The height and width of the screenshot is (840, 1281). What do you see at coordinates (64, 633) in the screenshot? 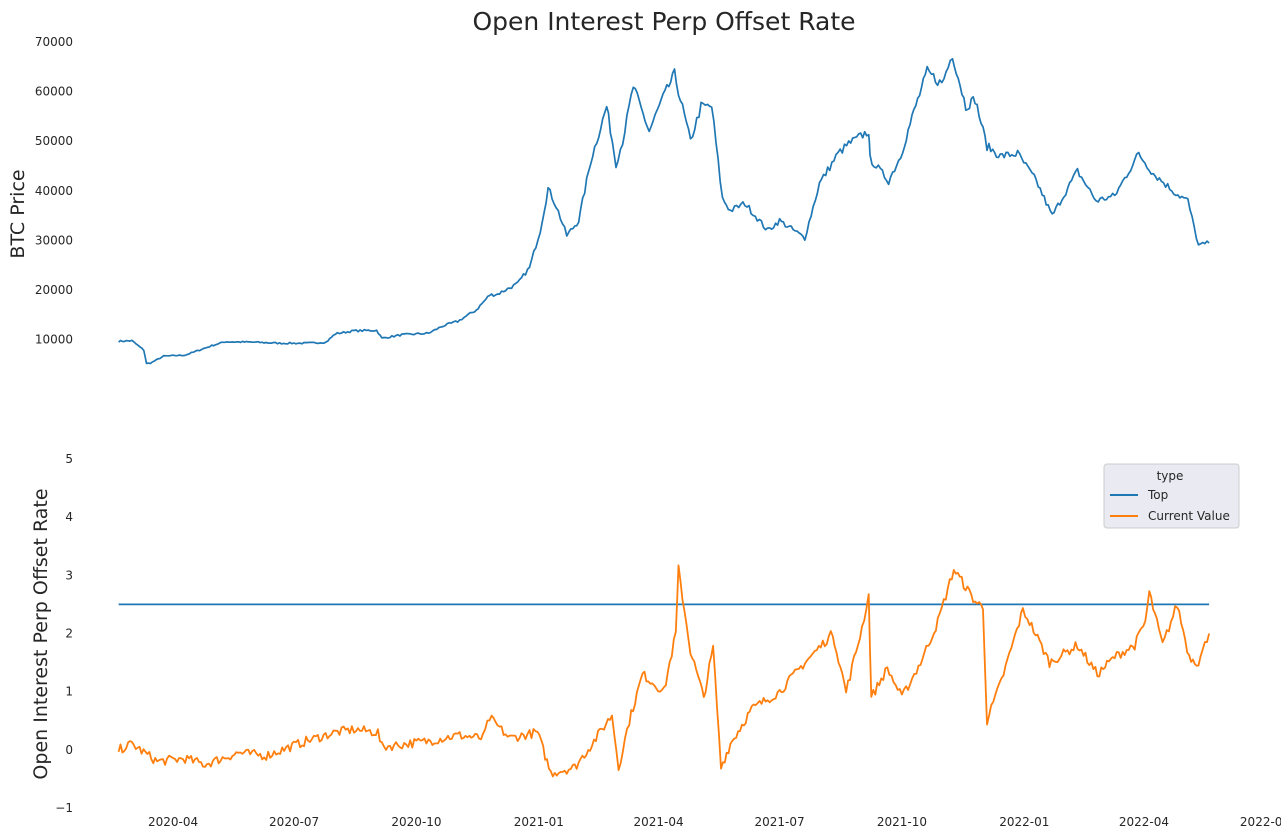
I see `offset-rate-y-ticks: −1 0 1 2 3 4 5` at bounding box center [64, 633].